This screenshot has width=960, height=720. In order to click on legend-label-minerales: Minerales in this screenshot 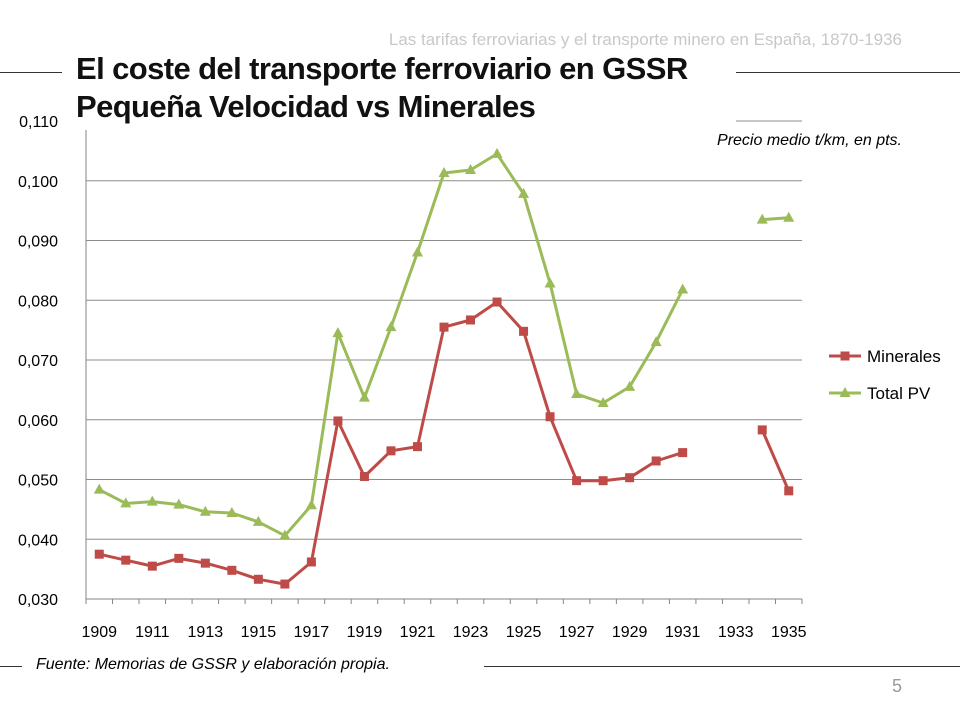, I will do `click(904, 356)`.